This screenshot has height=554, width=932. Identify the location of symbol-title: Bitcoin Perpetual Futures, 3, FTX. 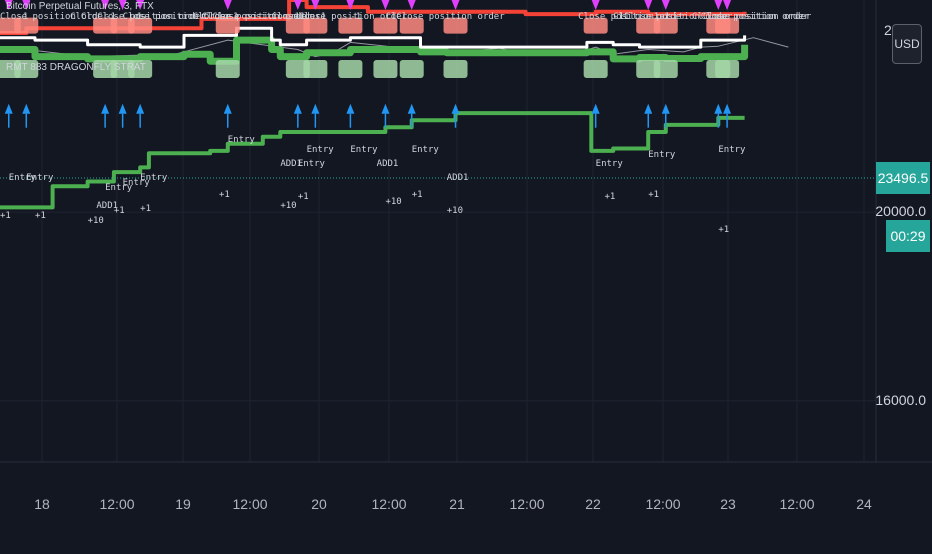
(80, 6).